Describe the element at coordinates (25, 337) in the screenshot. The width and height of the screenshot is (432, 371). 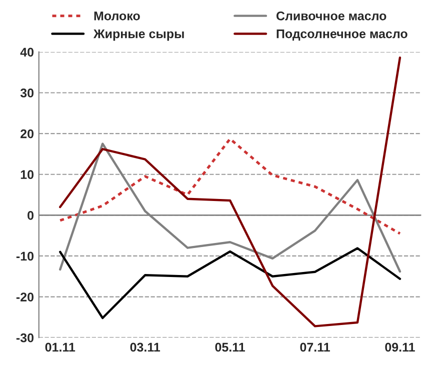
I see `y-tick-label: -30` at that location.